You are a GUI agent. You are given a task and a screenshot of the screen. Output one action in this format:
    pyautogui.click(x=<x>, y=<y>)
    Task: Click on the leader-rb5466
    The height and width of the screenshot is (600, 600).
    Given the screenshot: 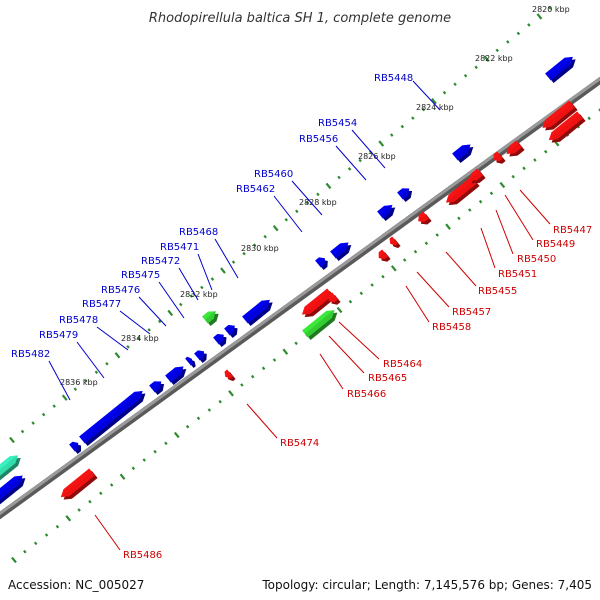 What is the action you would take?
    pyautogui.click(x=331, y=371)
    